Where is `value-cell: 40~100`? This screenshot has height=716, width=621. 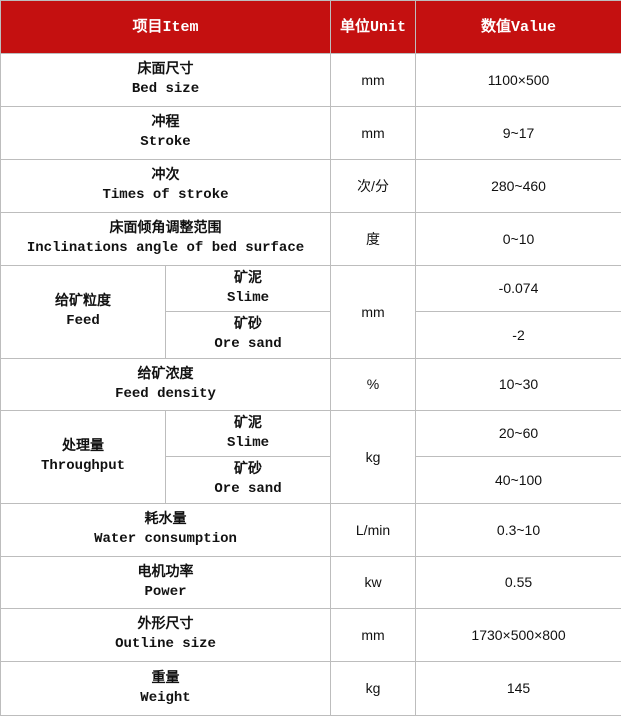
value-cell: 40~100 is located at coordinates (518, 480).